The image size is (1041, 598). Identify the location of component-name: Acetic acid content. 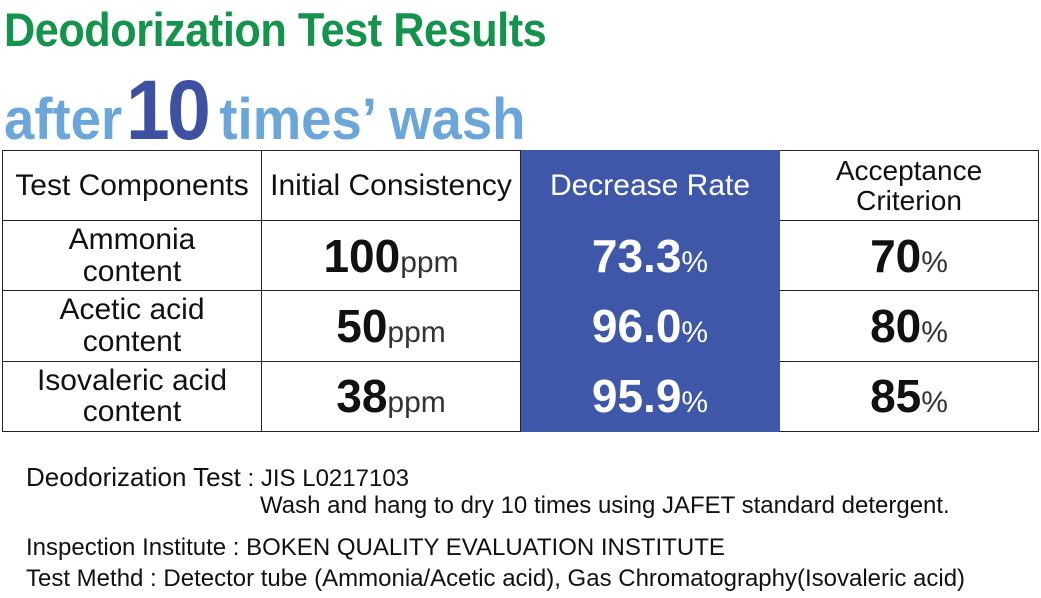
(132, 325).